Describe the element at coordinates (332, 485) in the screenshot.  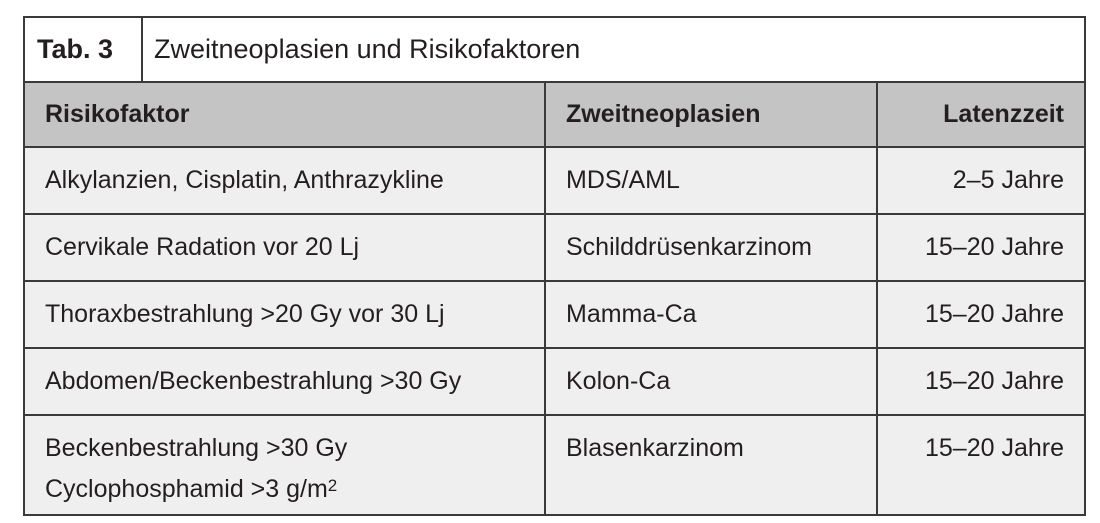
I see `superscript: 2` at that location.